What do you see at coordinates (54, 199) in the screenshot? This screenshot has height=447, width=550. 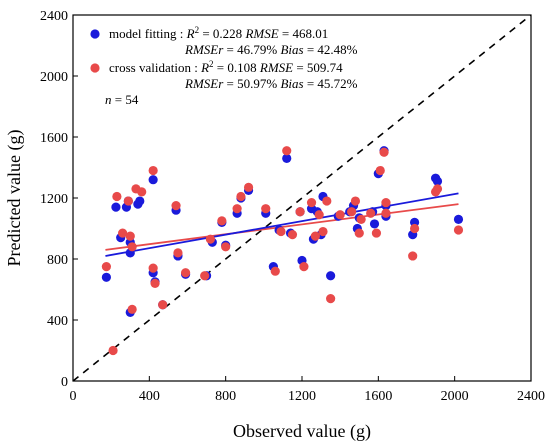 I see `y-tick-label: 1200` at bounding box center [54, 199].